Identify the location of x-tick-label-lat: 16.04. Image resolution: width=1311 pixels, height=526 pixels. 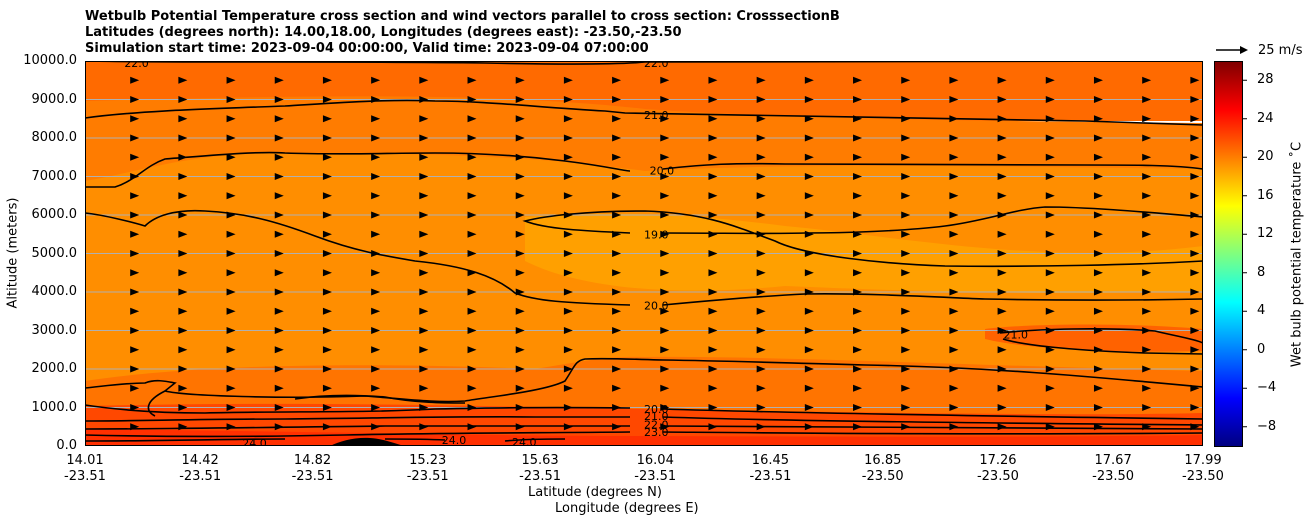
(655, 460).